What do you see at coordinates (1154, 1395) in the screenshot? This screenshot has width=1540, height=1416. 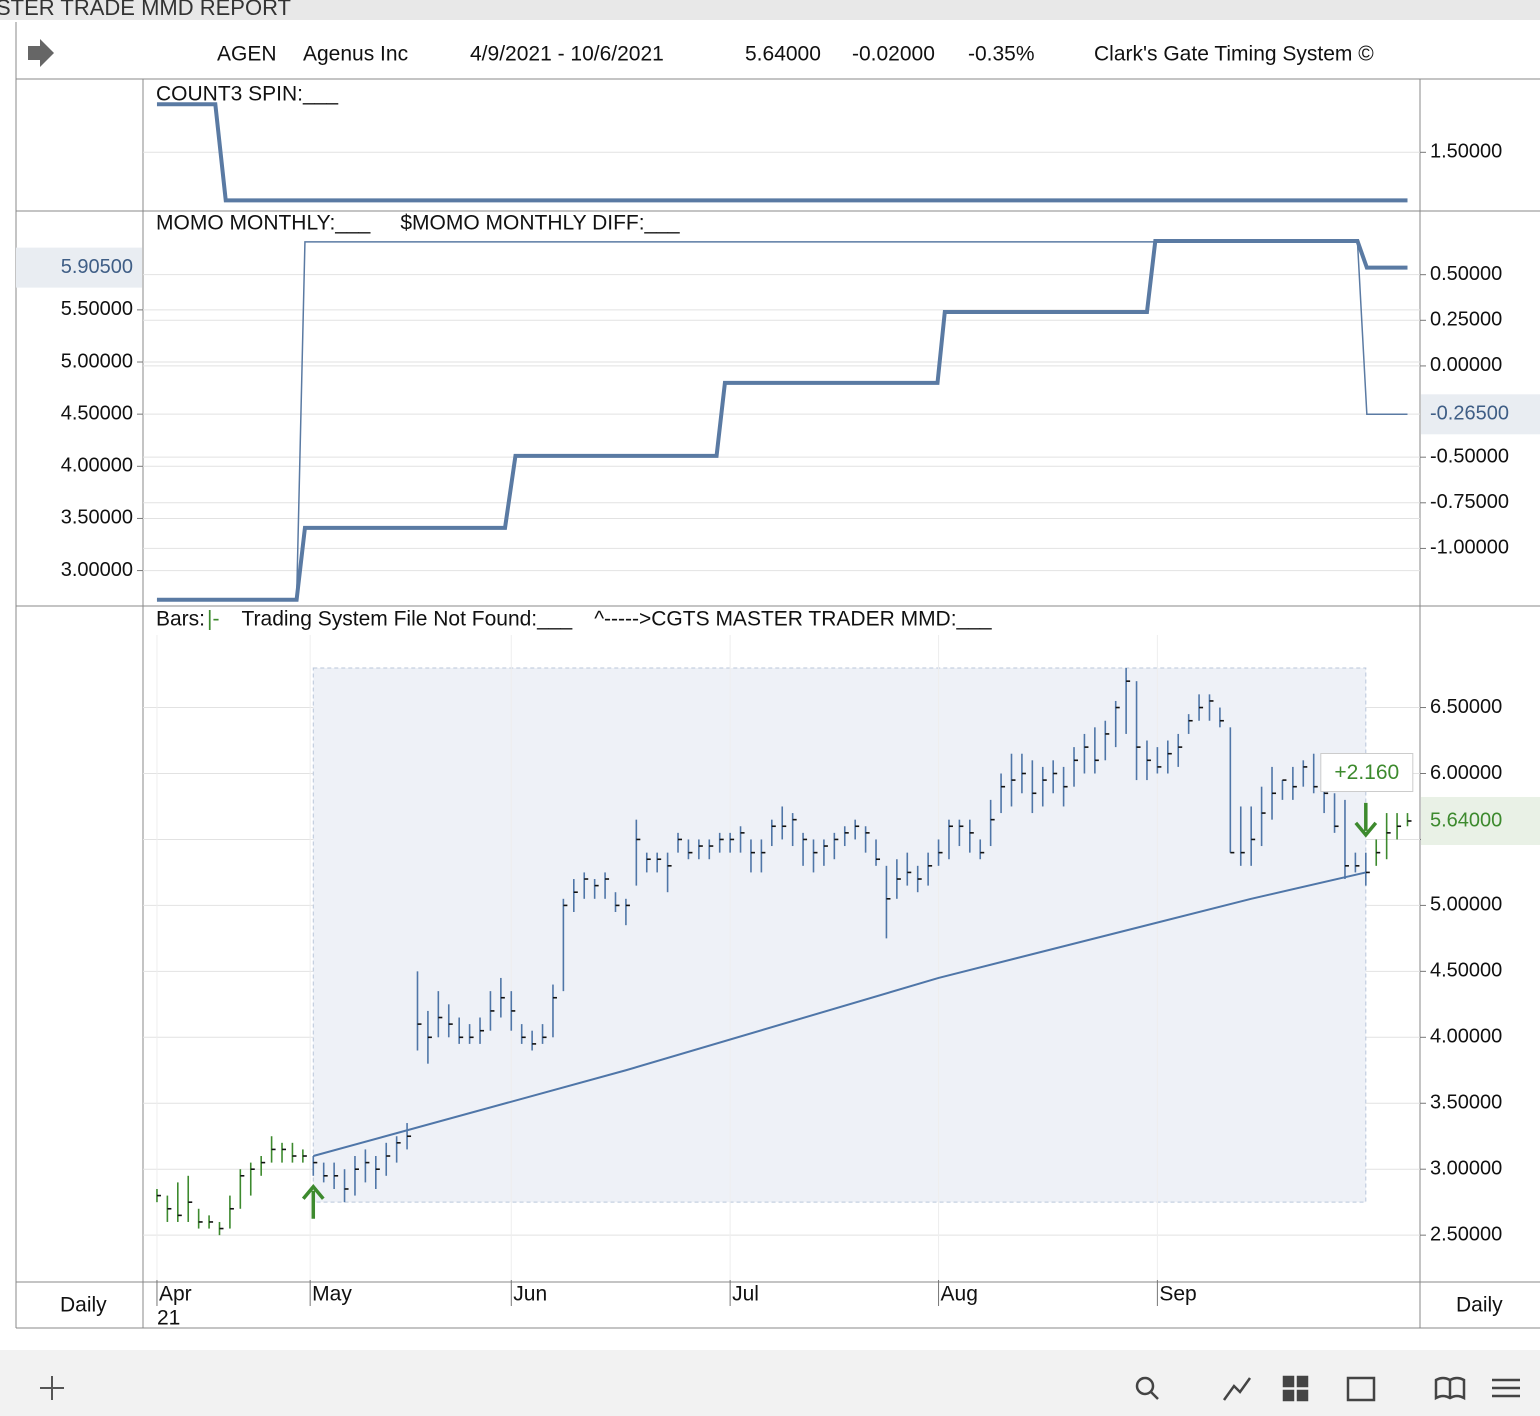 I see `search-handle` at bounding box center [1154, 1395].